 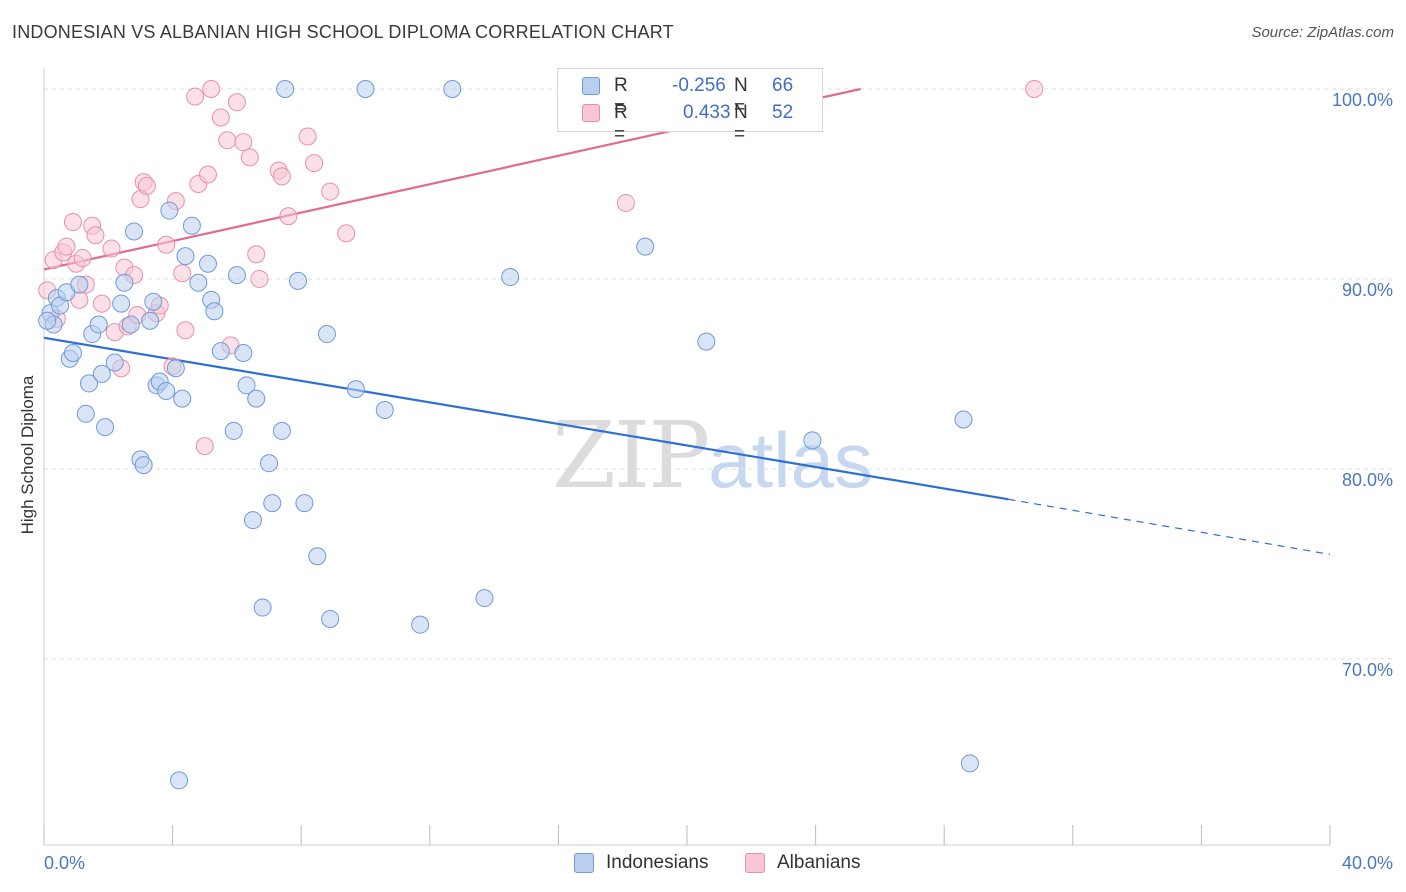 I want to click on x-tick-label: 40.0%, so click(x=1367, y=863).